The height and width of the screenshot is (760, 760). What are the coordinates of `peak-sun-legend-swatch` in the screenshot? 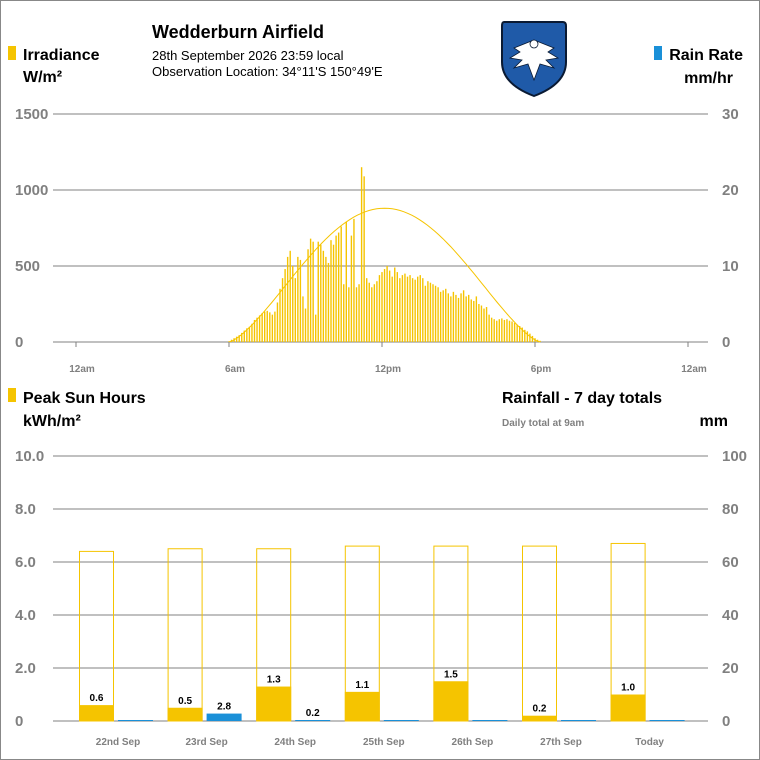 It's located at (12, 395).